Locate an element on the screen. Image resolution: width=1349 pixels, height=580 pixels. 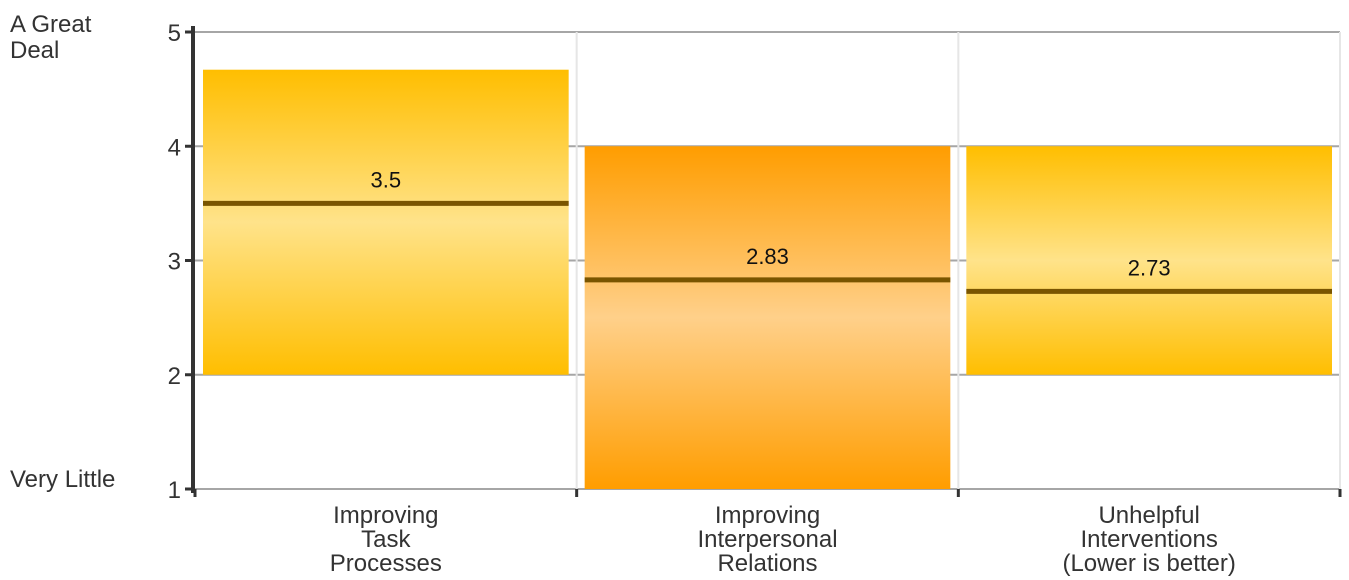
y-tick-label-4: 4 is located at coordinates (174, 147).